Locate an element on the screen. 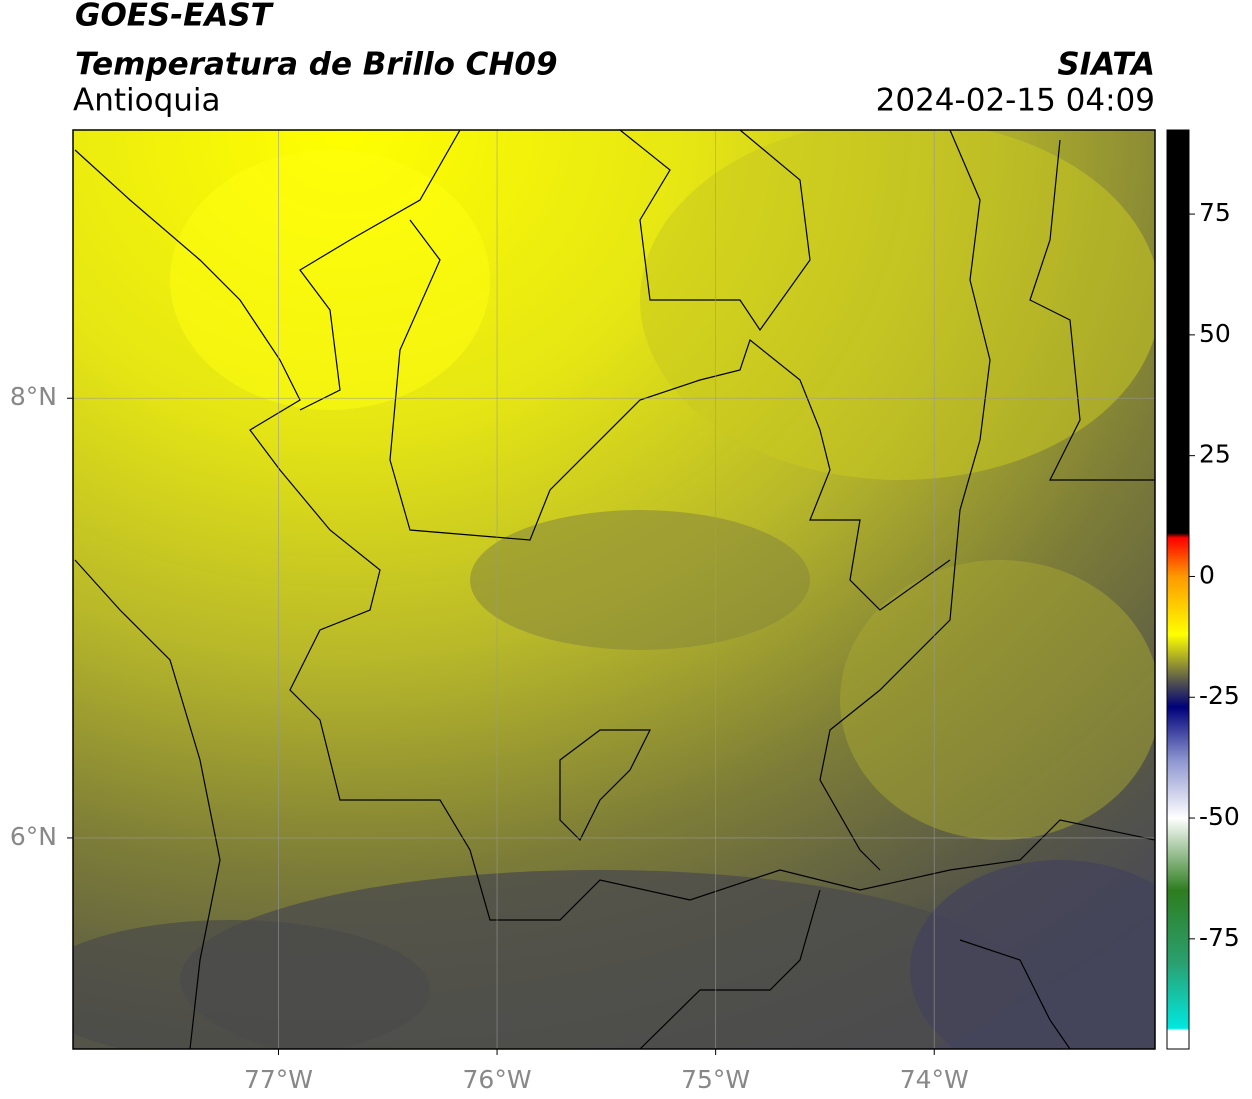 The image size is (1252, 1099). colorbar-tick-label: 0 is located at coordinates (1207, 574).